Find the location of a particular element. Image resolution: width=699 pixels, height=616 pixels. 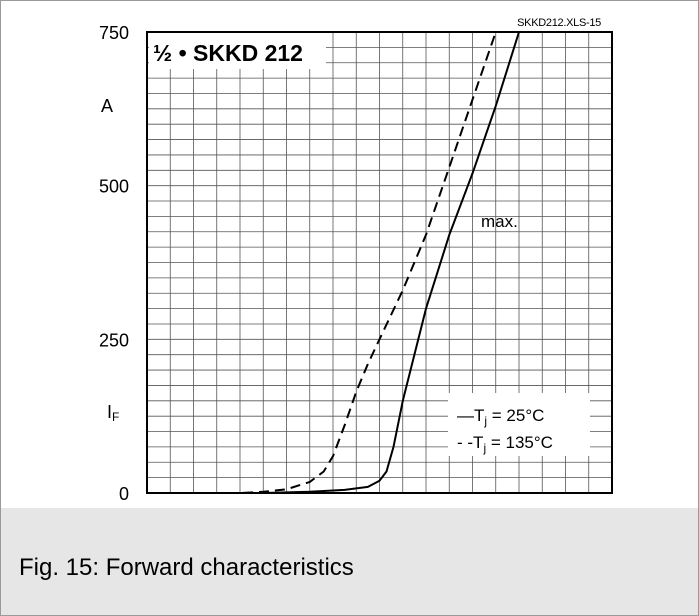

legend-item-prefix: —T is located at coordinates (470, 415).